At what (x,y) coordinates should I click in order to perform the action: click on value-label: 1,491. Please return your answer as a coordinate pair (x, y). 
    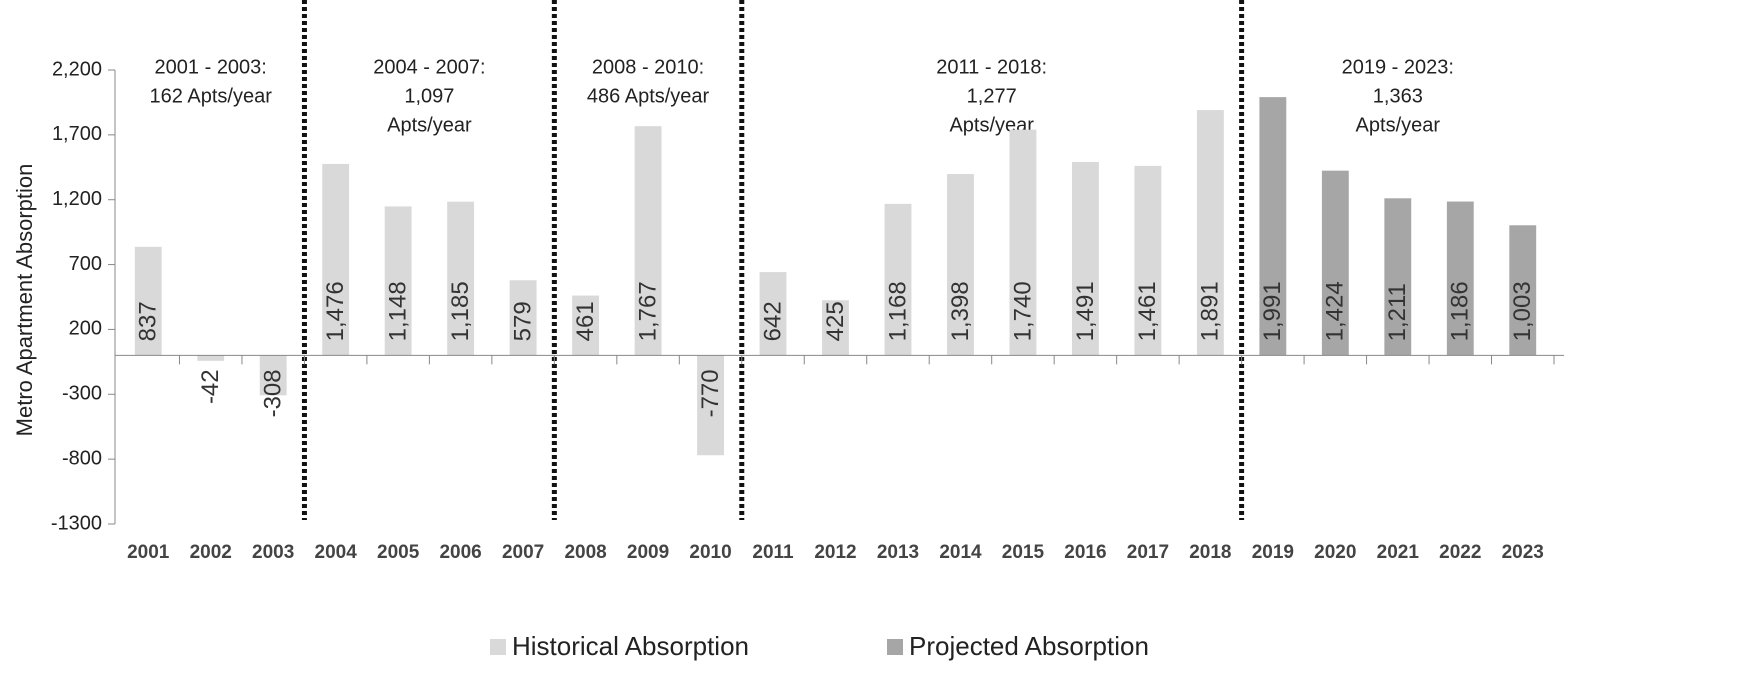
    Looking at the image, I should click on (1085, 311).